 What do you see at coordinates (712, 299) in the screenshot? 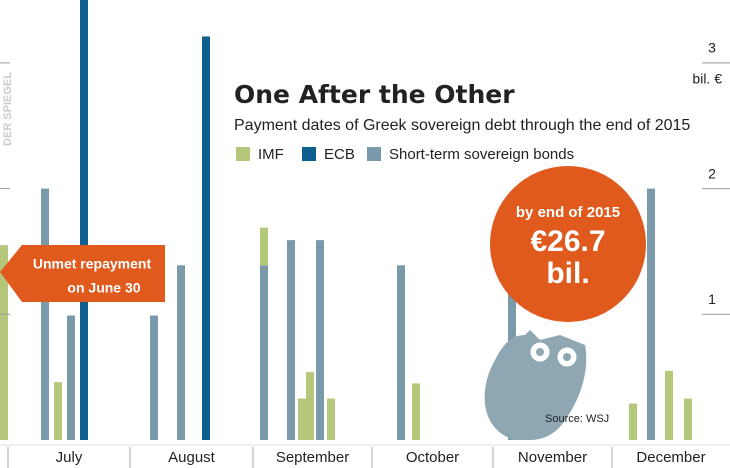
I see `y-tick-label: 1` at bounding box center [712, 299].